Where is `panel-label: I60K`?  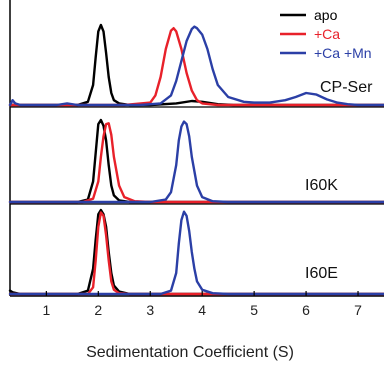
panel-label: I60K is located at coordinates (321, 185).